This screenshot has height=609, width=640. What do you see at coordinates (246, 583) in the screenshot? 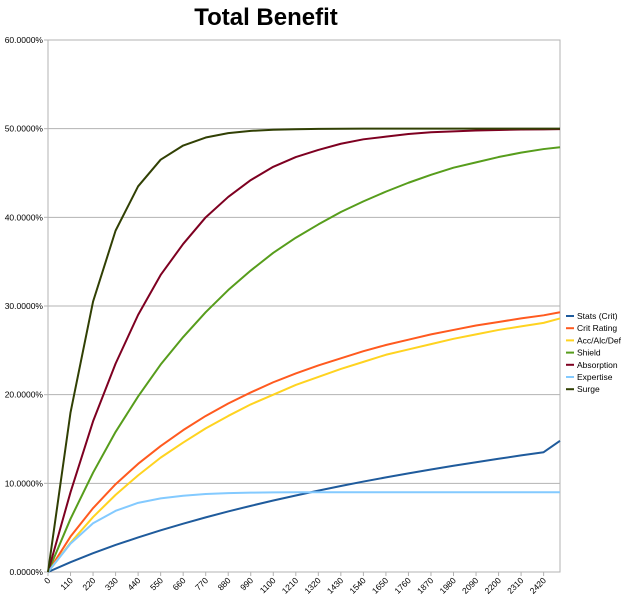
I see `x-tick-label: 990` at bounding box center [246, 583].